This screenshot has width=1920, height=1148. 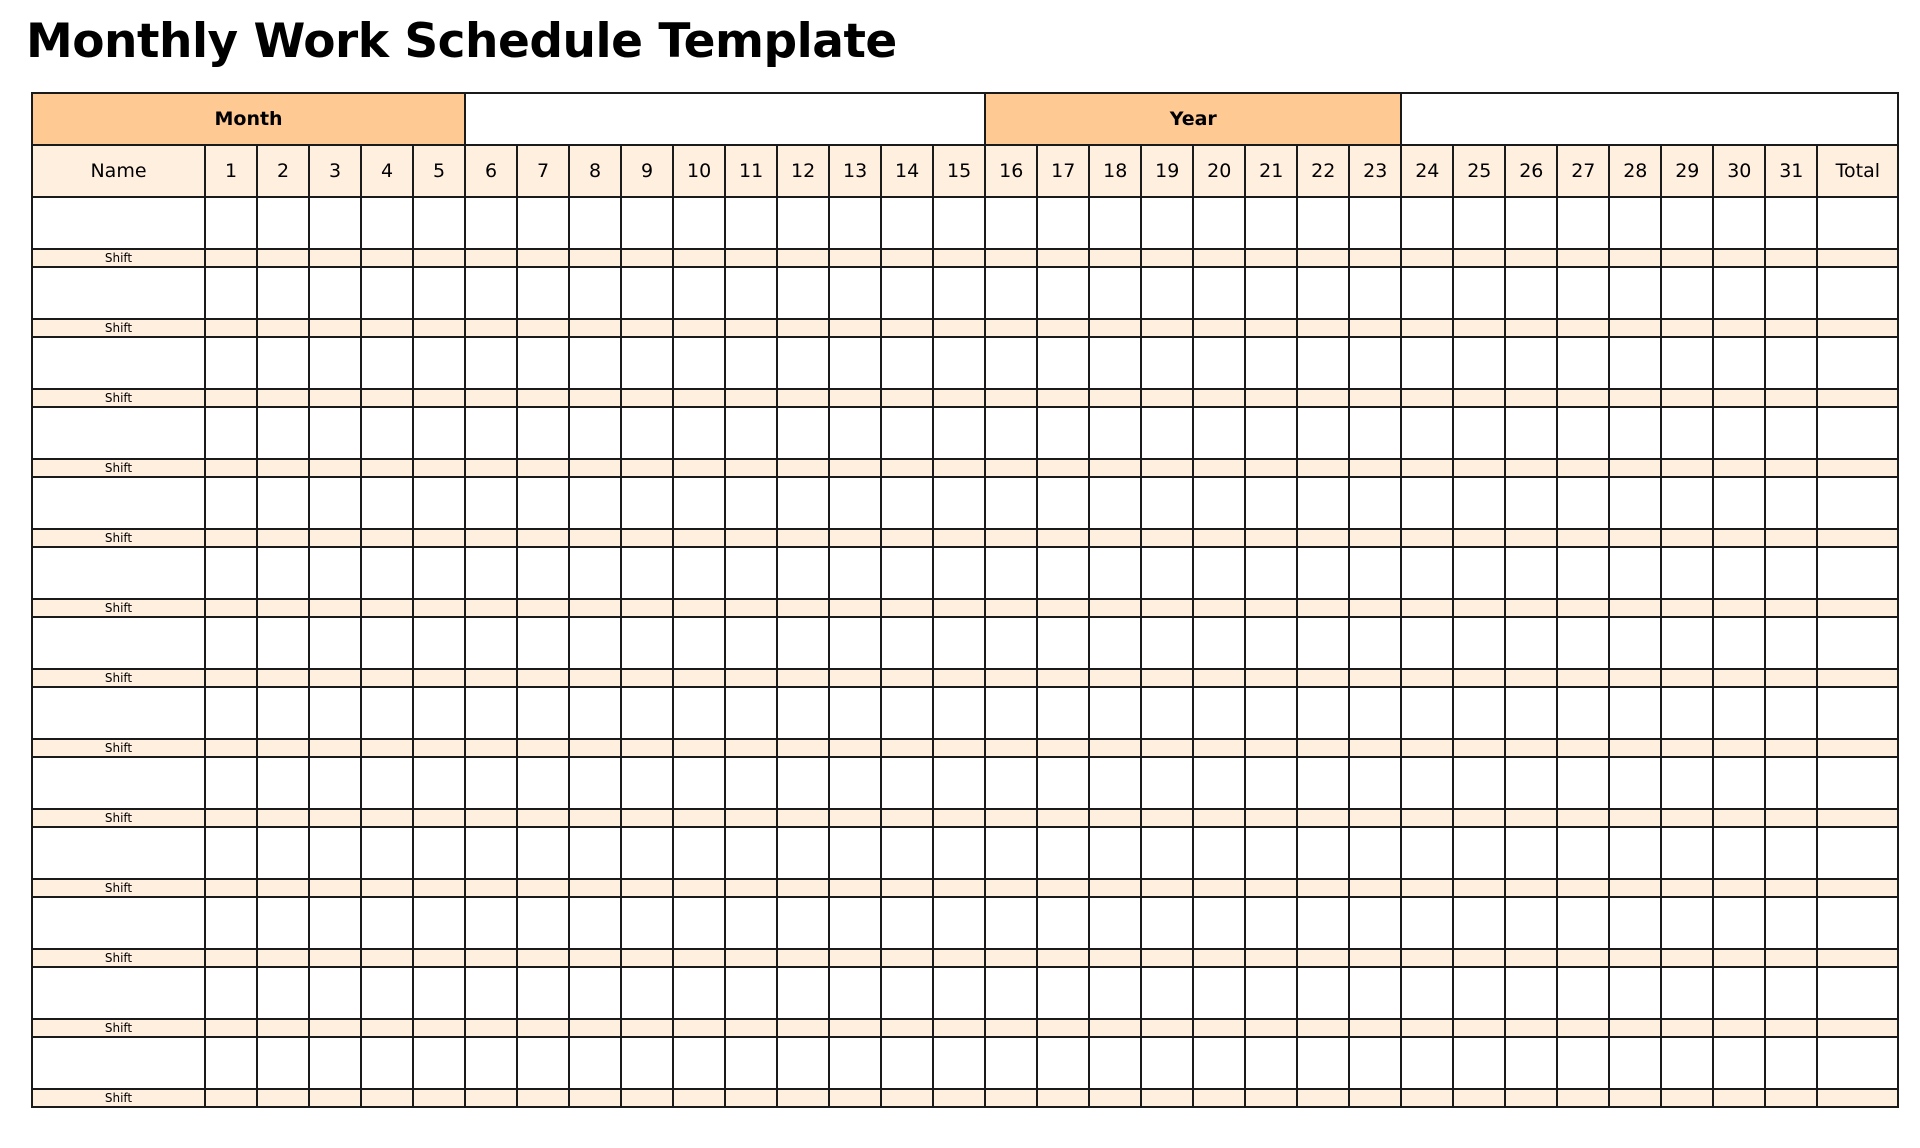 What do you see at coordinates (1858, 538) in the screenshot?
I see `shift-total-cell` at bounding box center [1858, 538].